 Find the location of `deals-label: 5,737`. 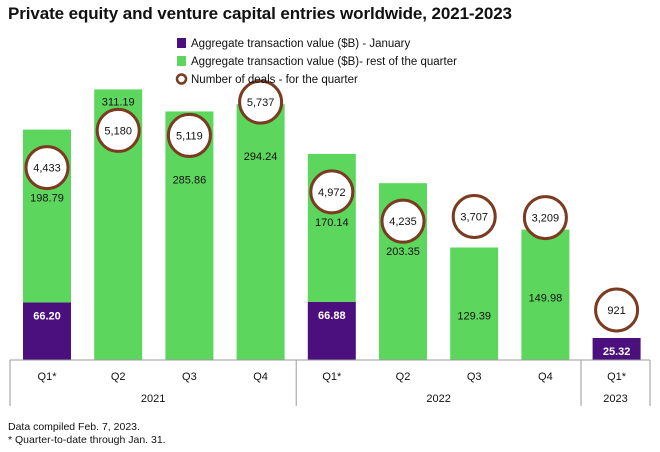

deals-label: 5,737 is located at coordinates (261, 103).